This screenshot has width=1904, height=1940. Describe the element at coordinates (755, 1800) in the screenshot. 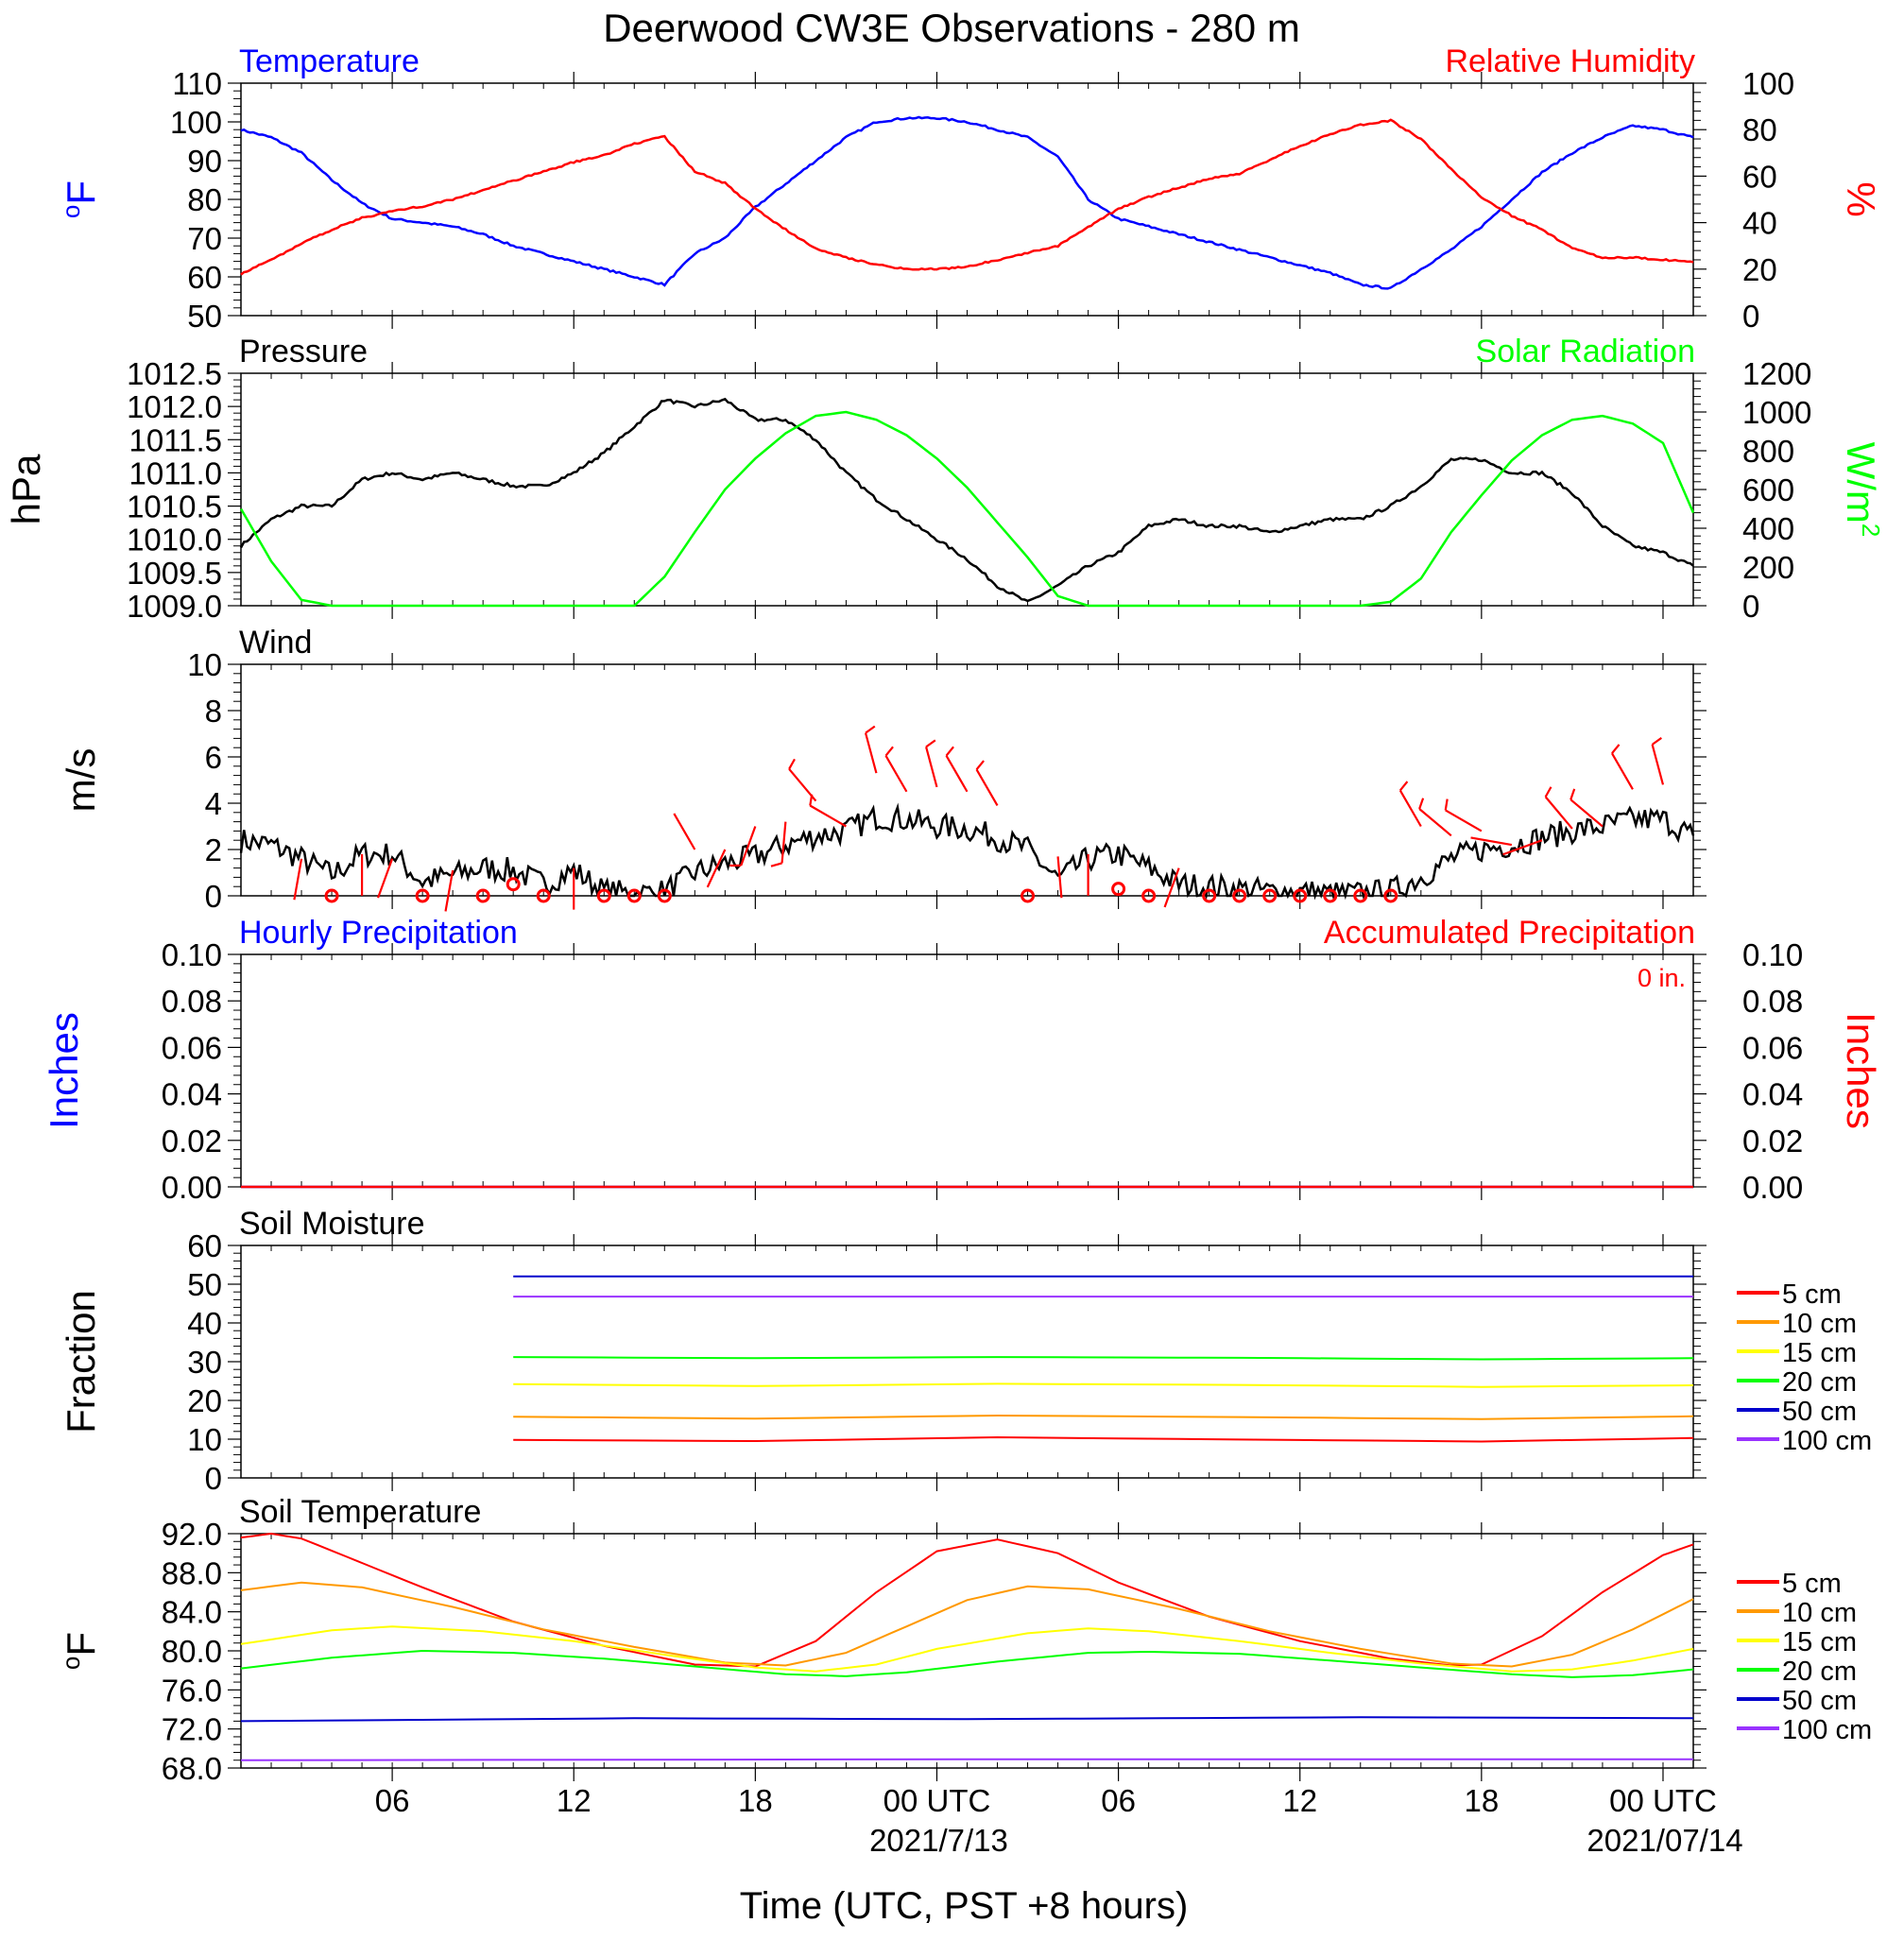

I see `x-tick-label: 18` at that location.